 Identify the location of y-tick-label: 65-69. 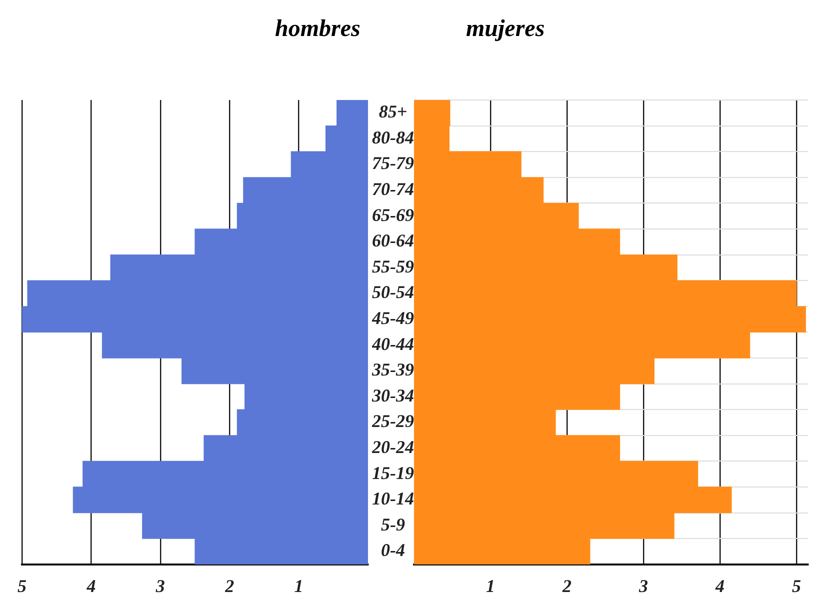
(393, 214).